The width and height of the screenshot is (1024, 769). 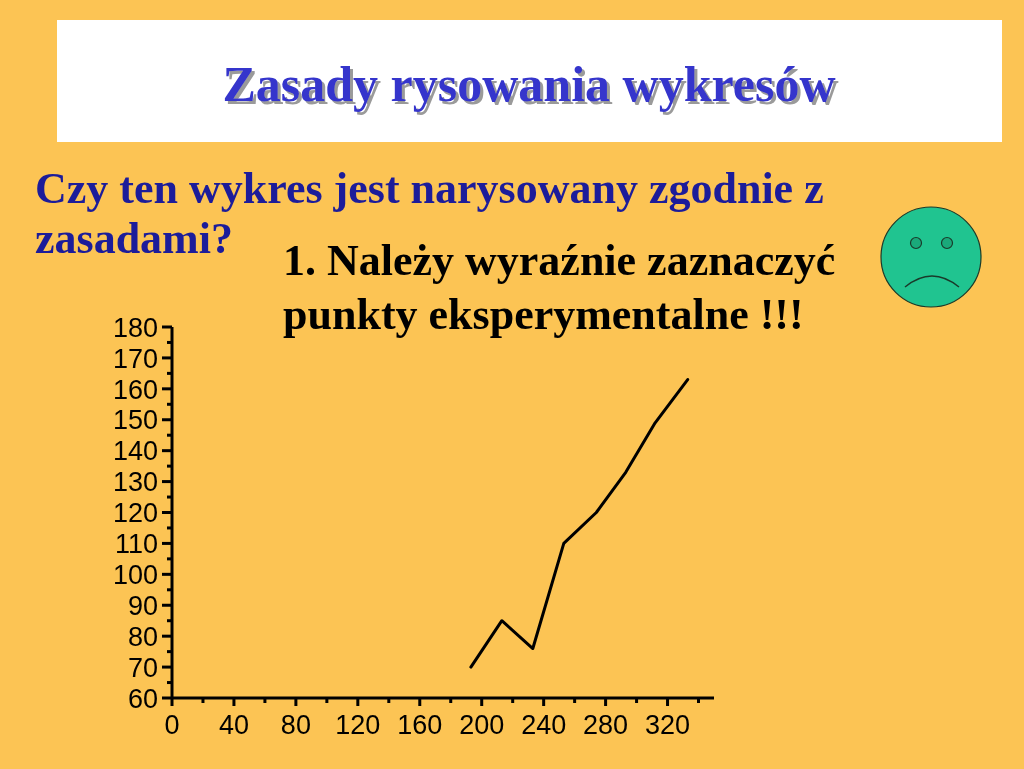 What do you see at coordinates (142, 605) in the screenshot?
I see `y-tick-label: 90` at bounding box center [142, 605].